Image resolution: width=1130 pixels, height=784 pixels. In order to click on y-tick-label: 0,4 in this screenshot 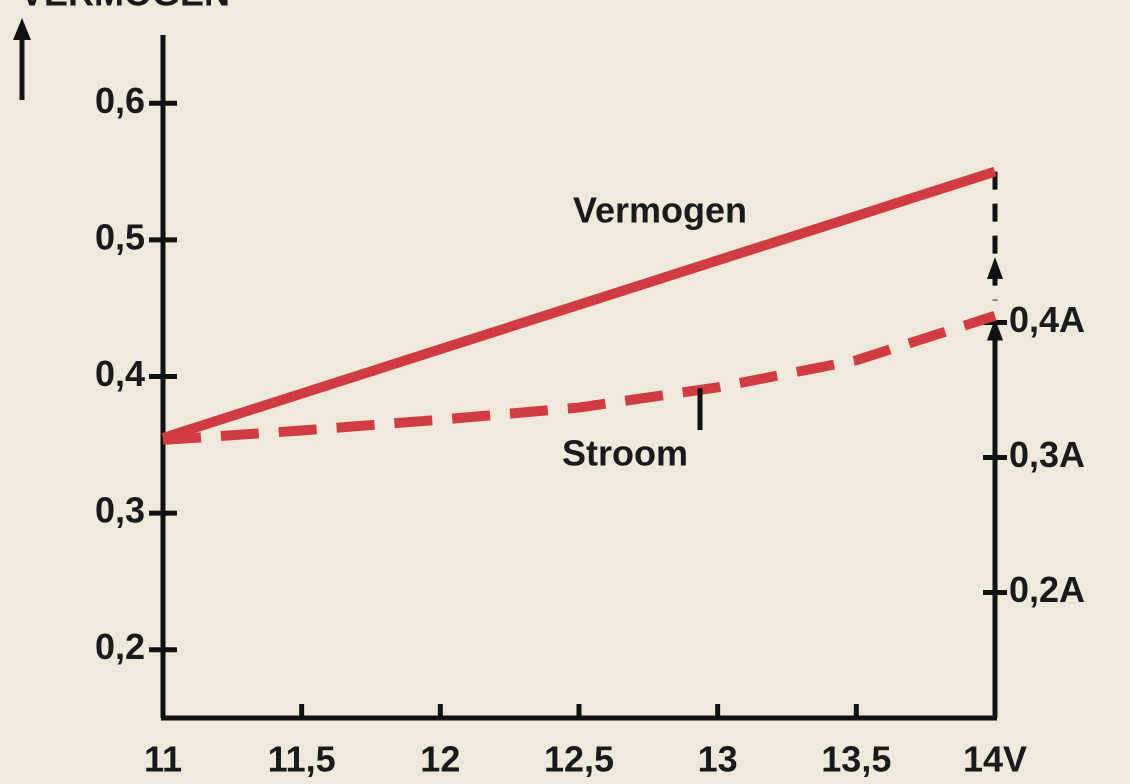, I will do `click(120, 373)`.